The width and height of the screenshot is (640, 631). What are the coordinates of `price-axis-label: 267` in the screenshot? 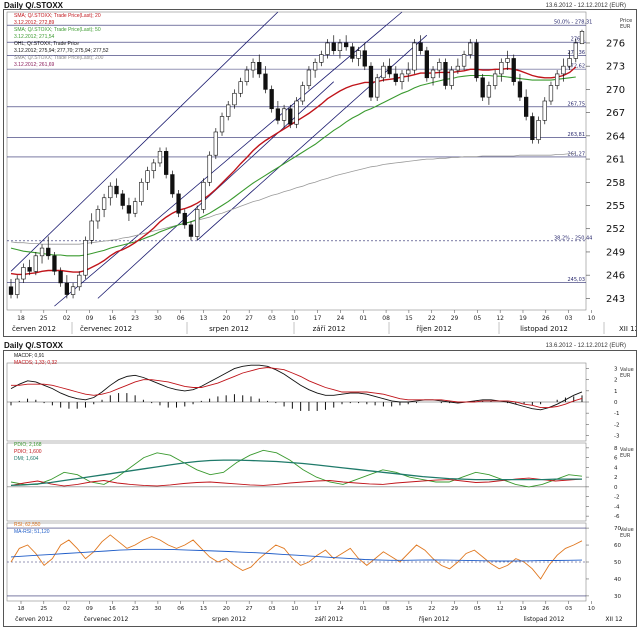 It's located at (615, 113).